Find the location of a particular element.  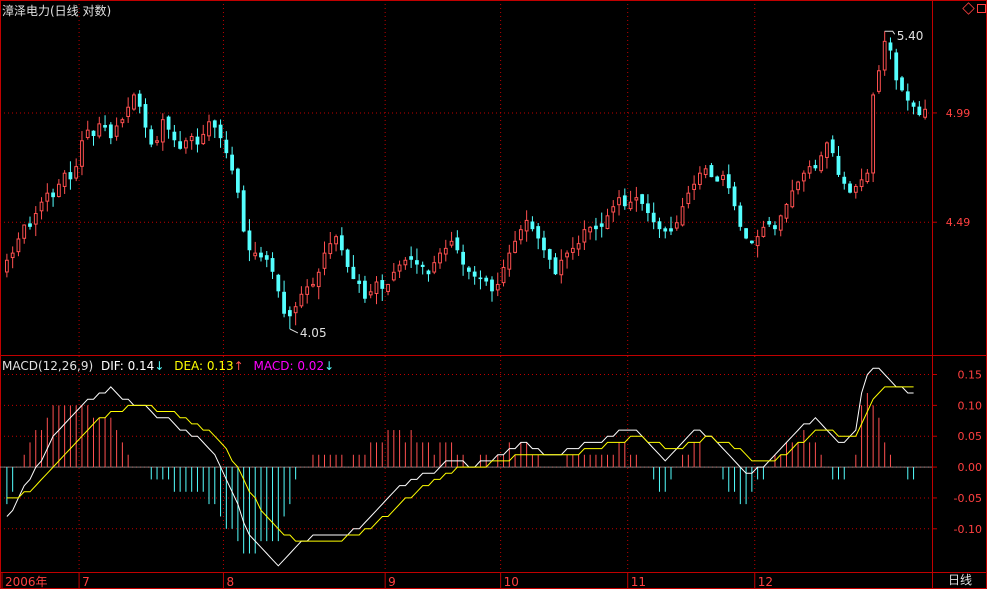

macd-tick-label: 0.05 is located at coordinates (970, 436).